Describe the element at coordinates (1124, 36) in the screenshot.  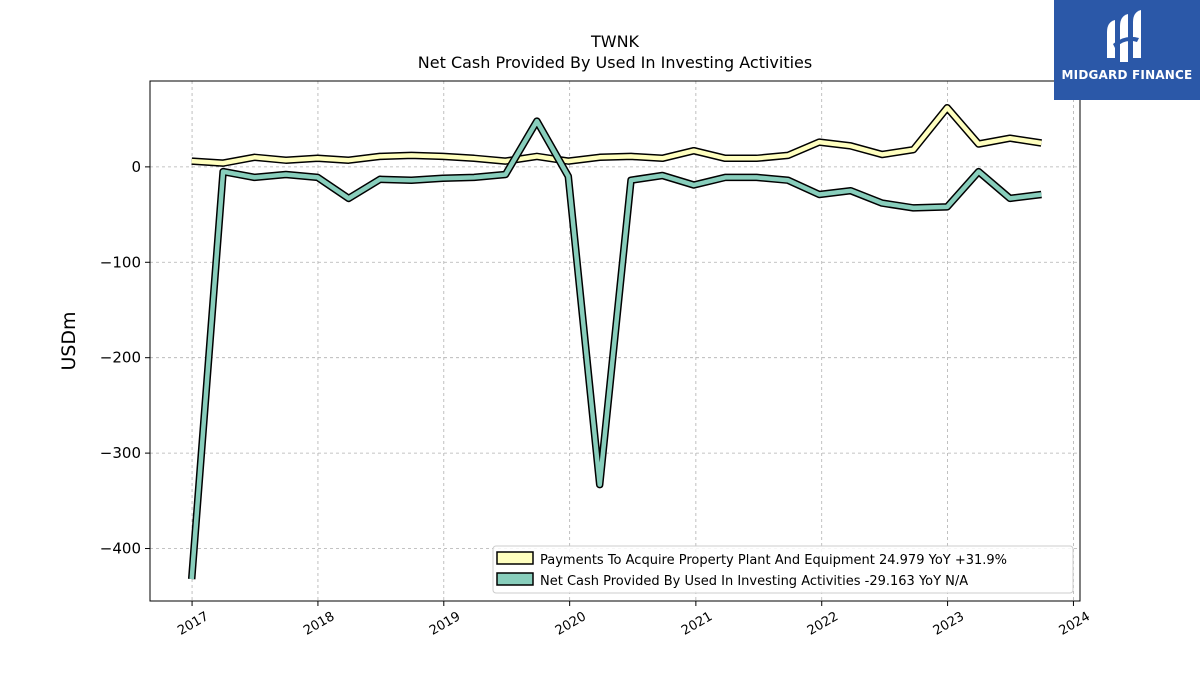
I see `logo-mark-icon` at that location.